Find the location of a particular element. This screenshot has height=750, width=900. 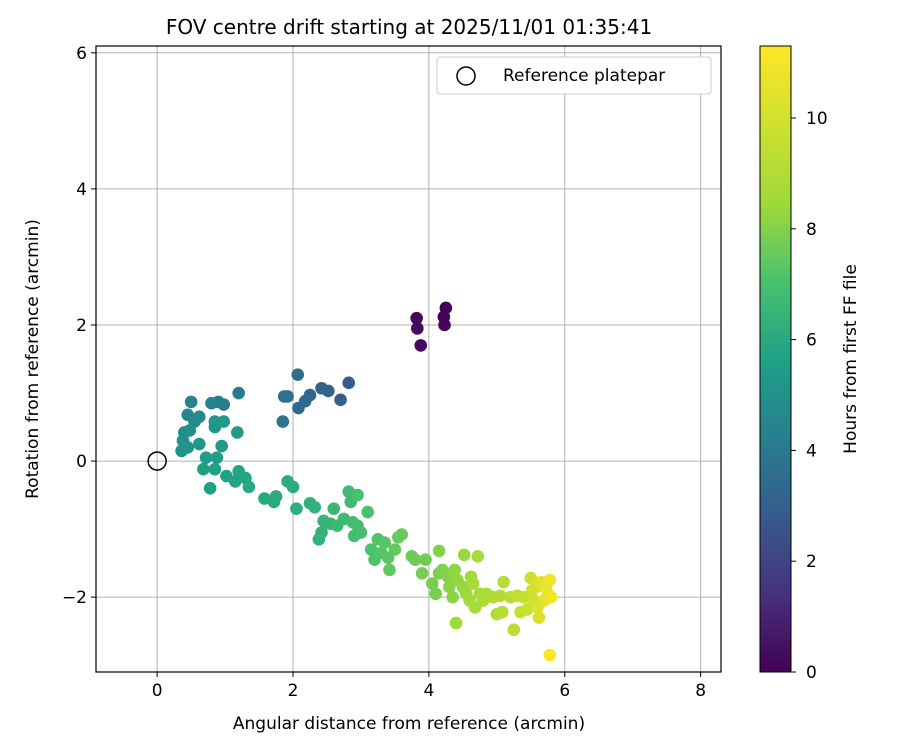

y-axis-label: Rotation from reference (arcmin) is located at coordinates (33, 359).